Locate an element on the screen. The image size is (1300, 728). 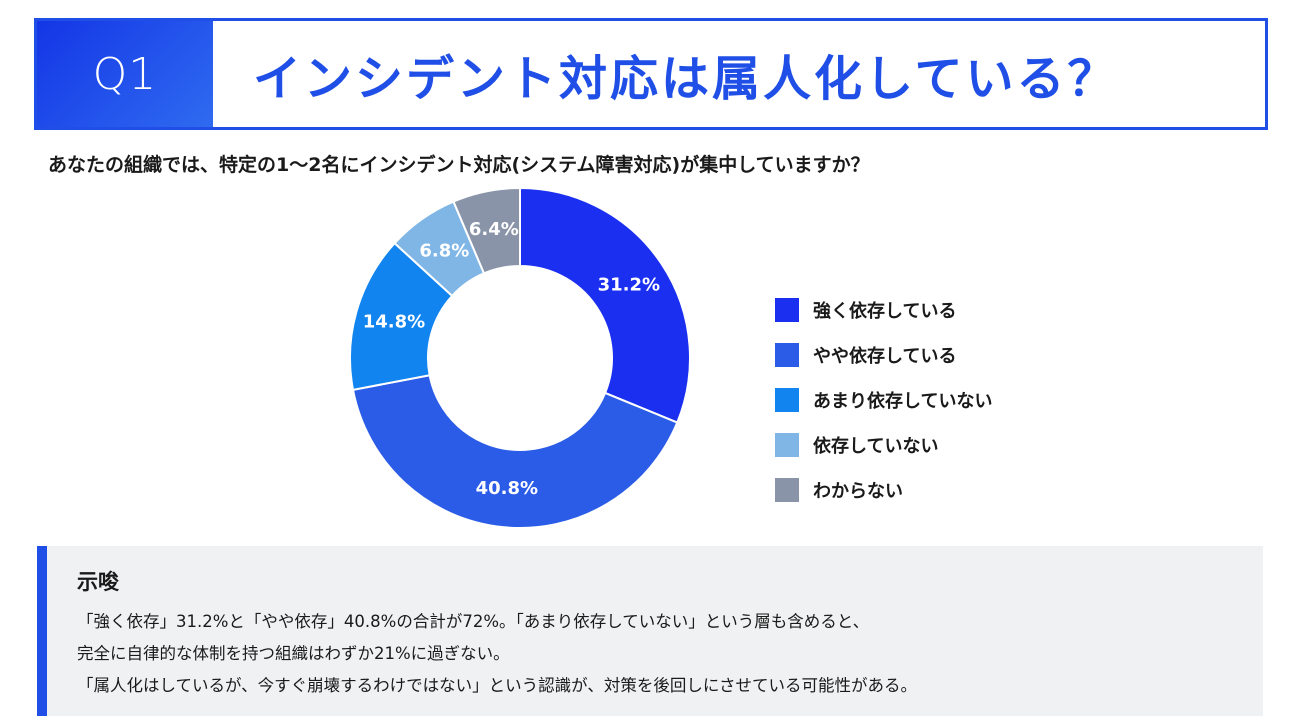
legend-item-somewhat-dependent: やや依存している is located at coordinates (883, 354).